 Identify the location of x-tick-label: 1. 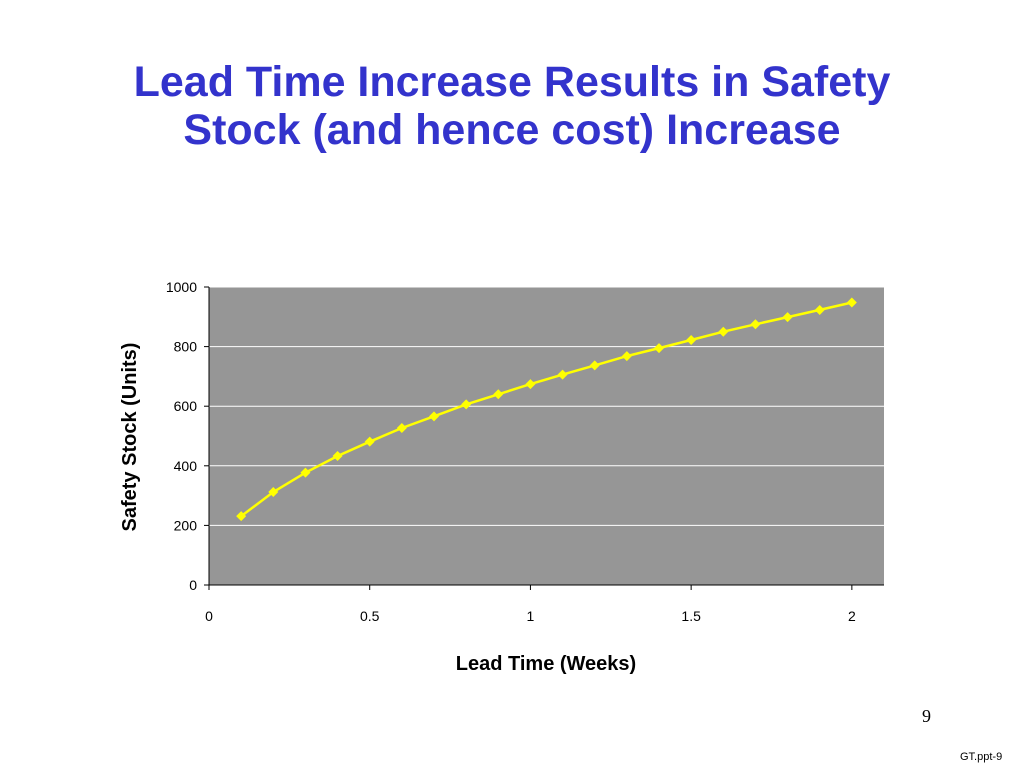
(531, 616).